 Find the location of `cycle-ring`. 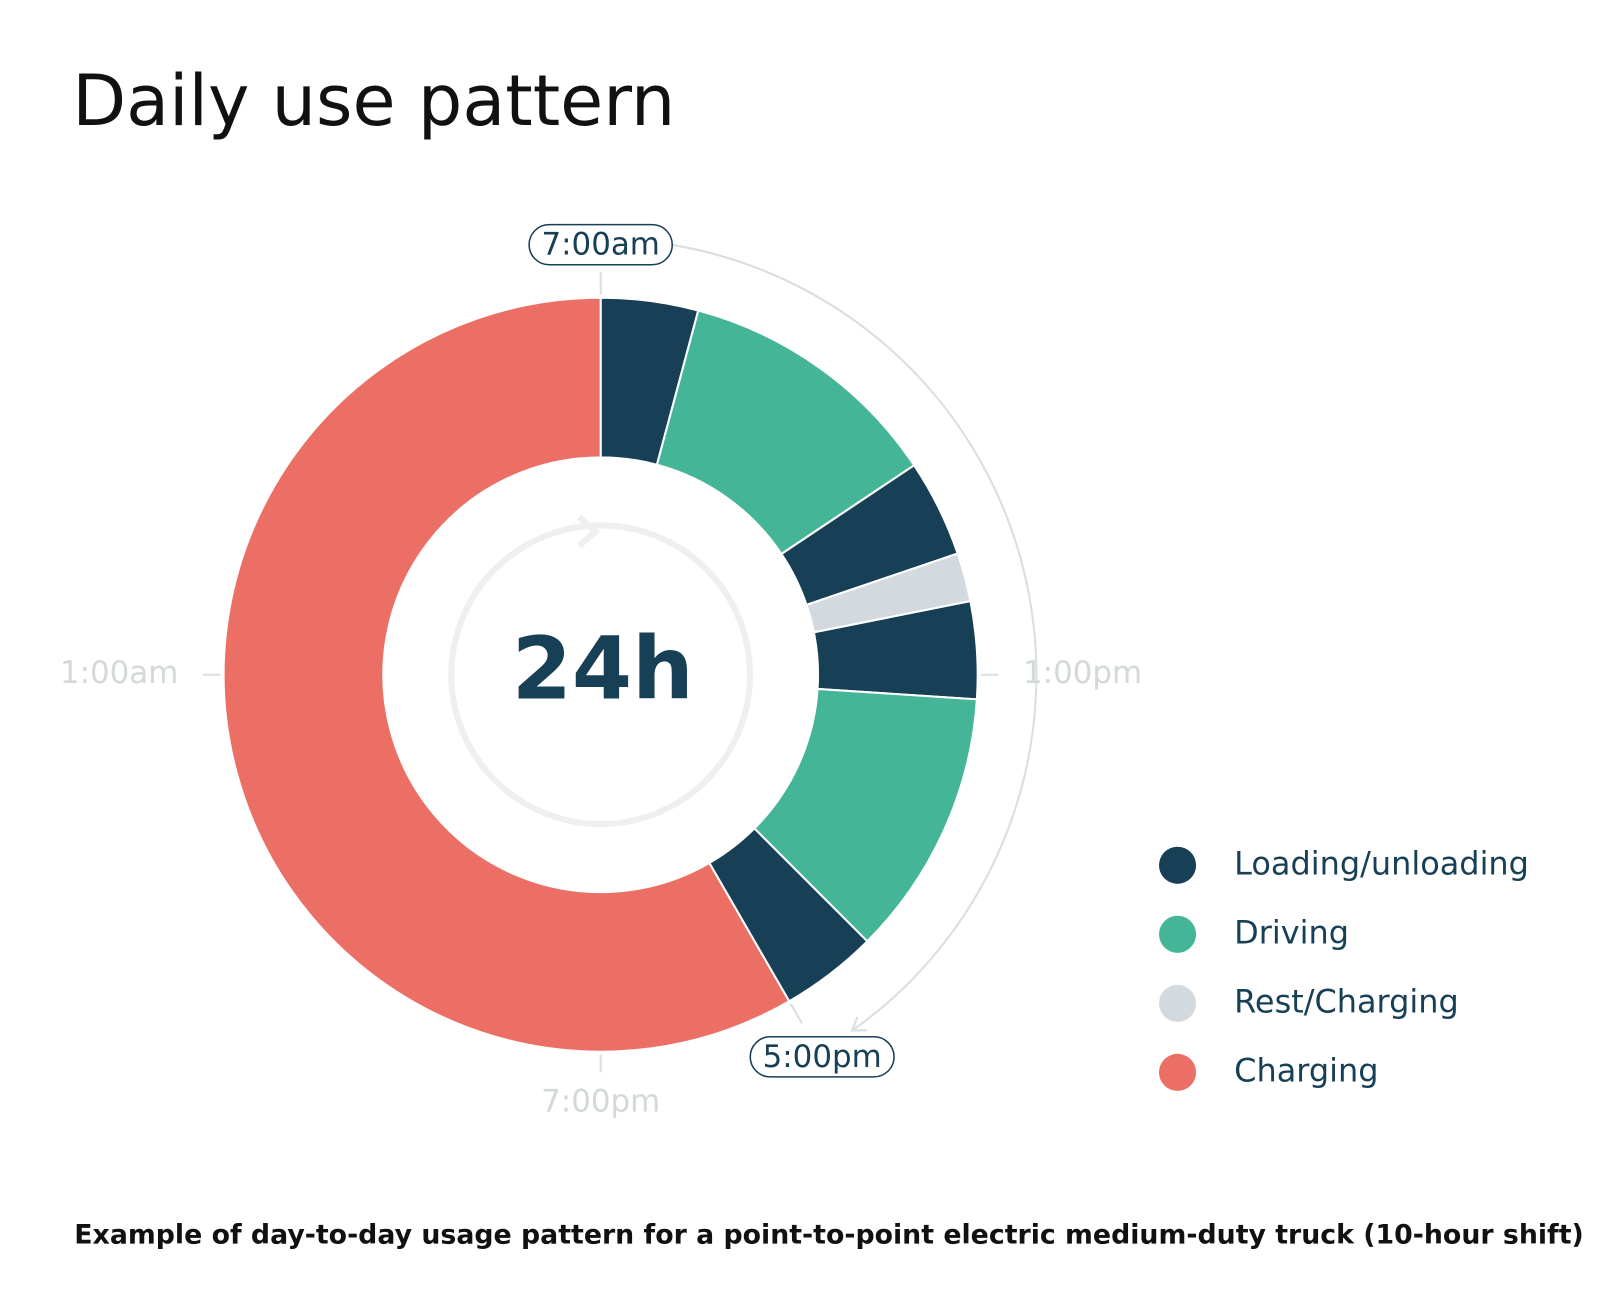

cycle-ring is located at coordinates (601, 675).